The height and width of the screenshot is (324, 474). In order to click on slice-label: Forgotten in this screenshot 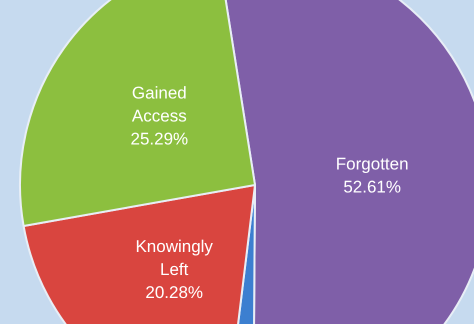, I will do `click(372, 164)`.